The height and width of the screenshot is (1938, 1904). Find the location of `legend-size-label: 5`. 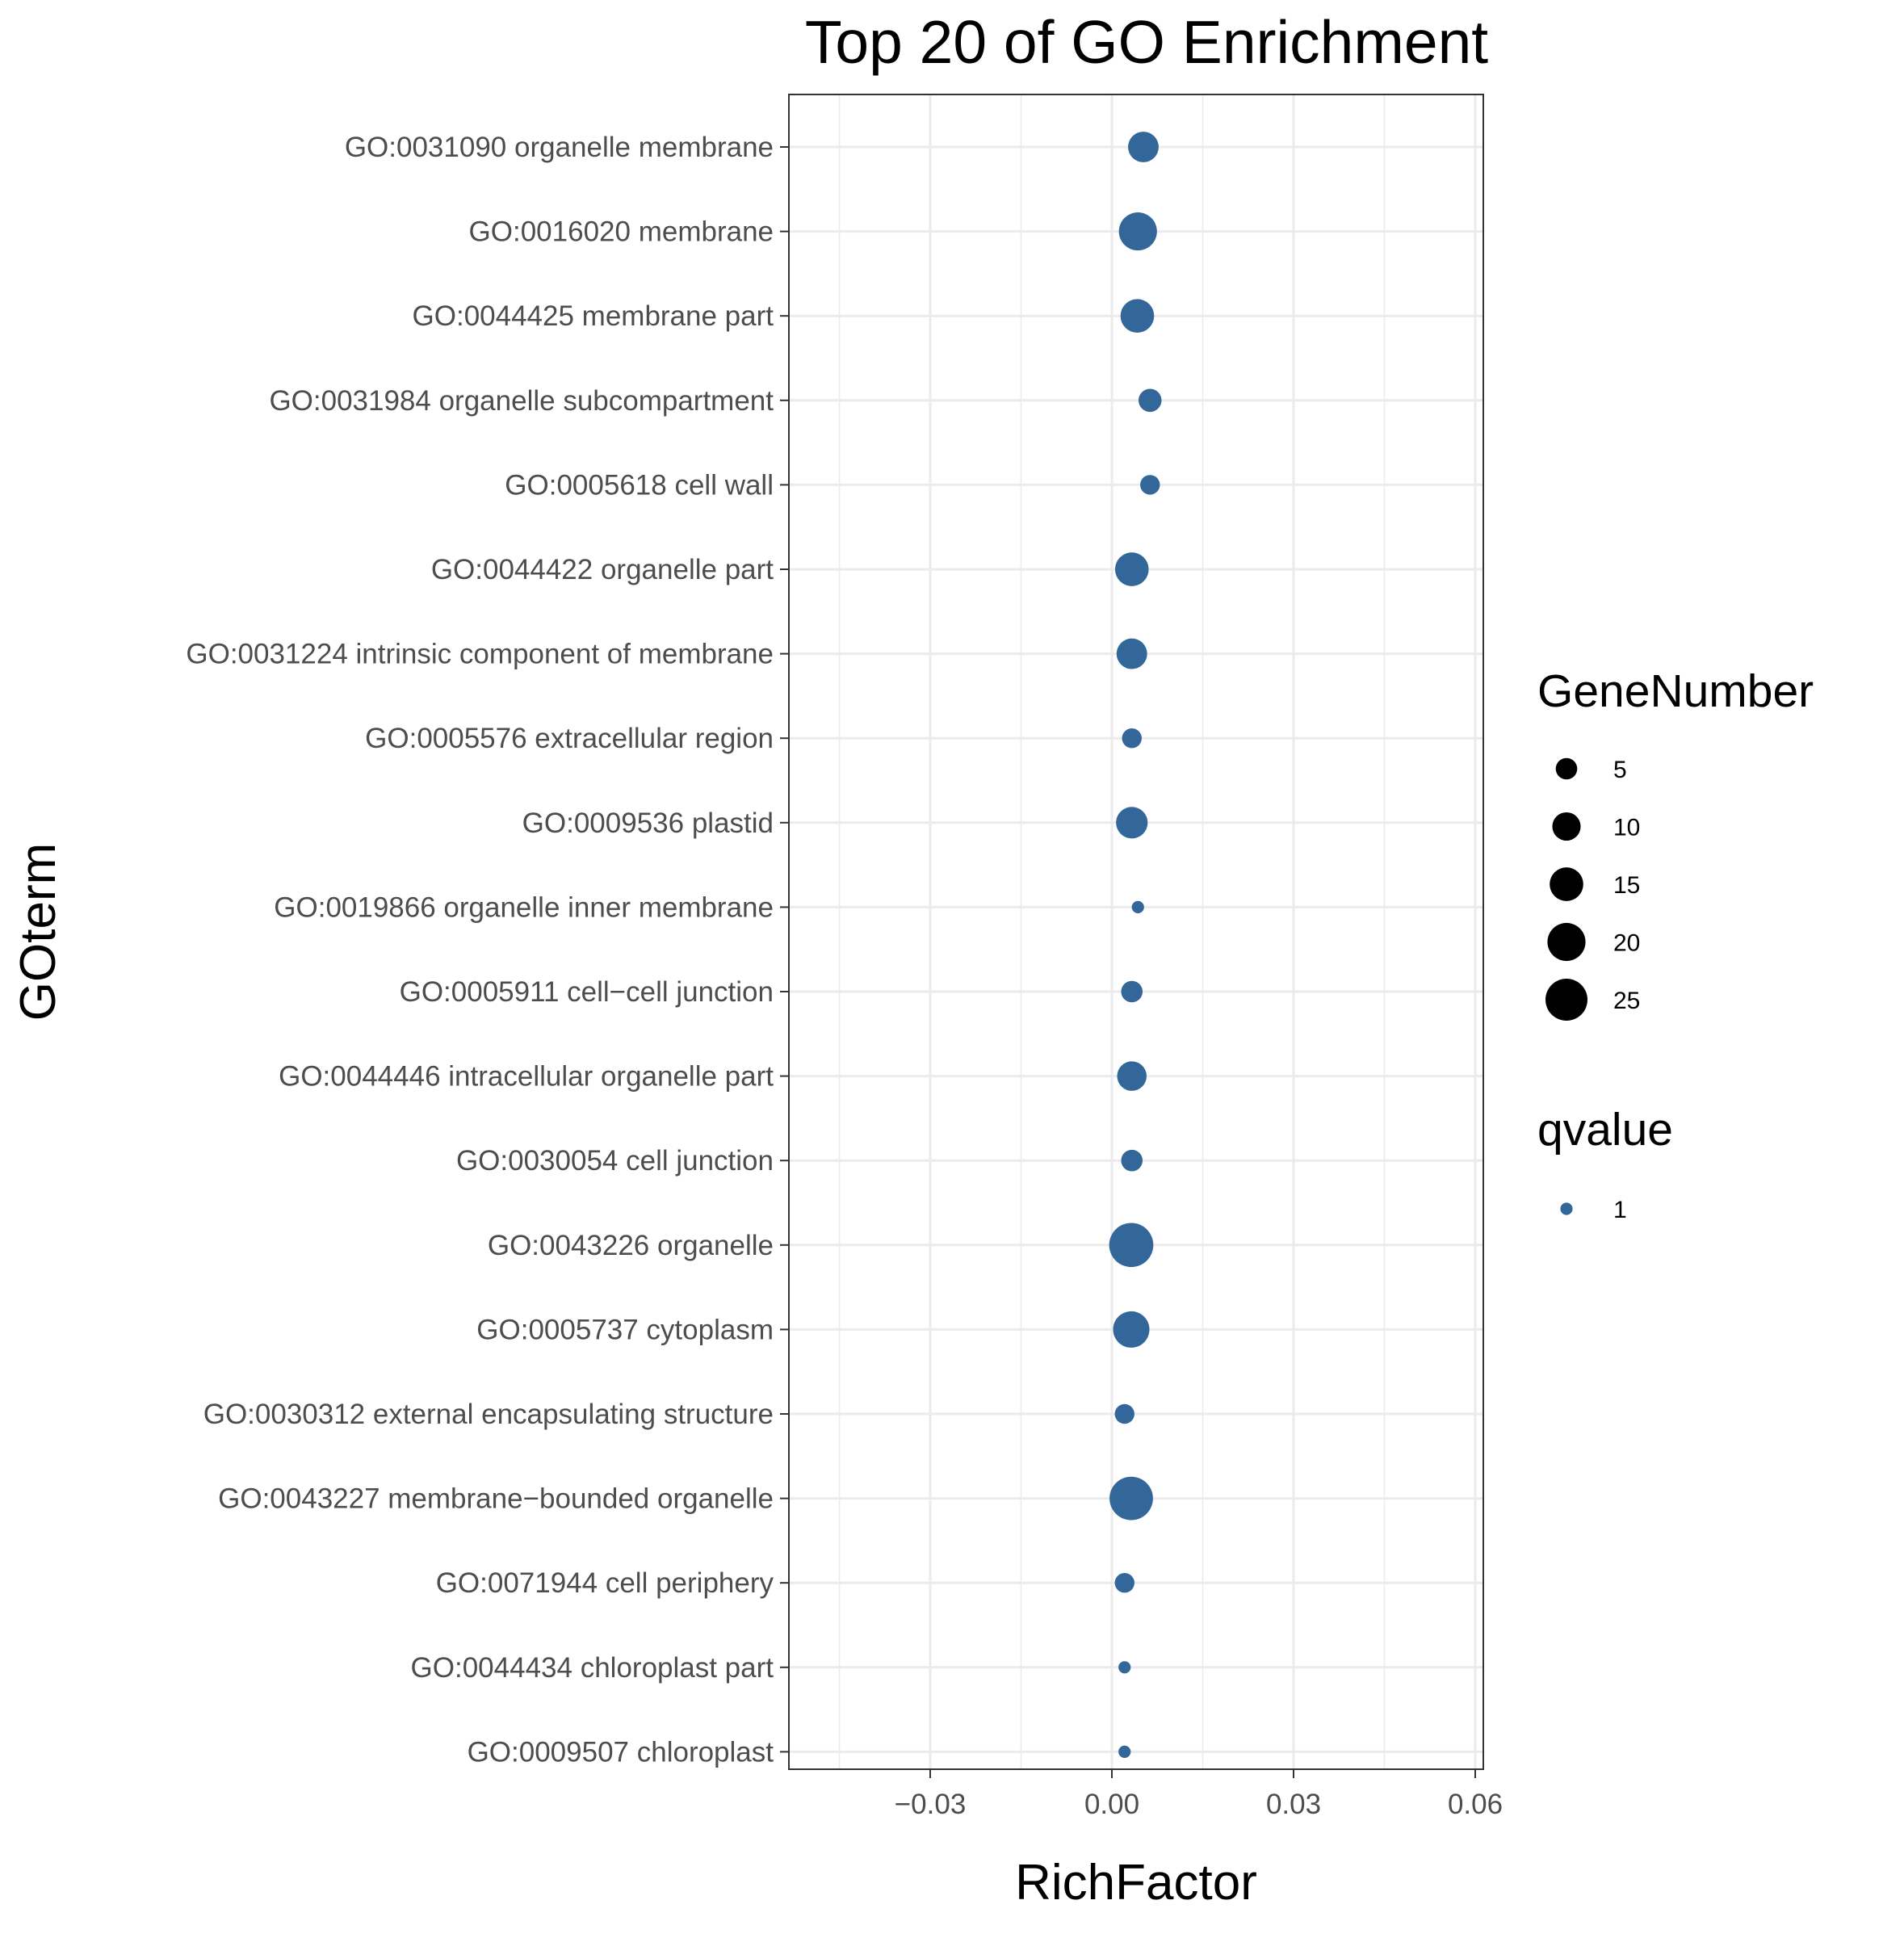

legend-size-label: 5 is located at coordinates (1620, 770).